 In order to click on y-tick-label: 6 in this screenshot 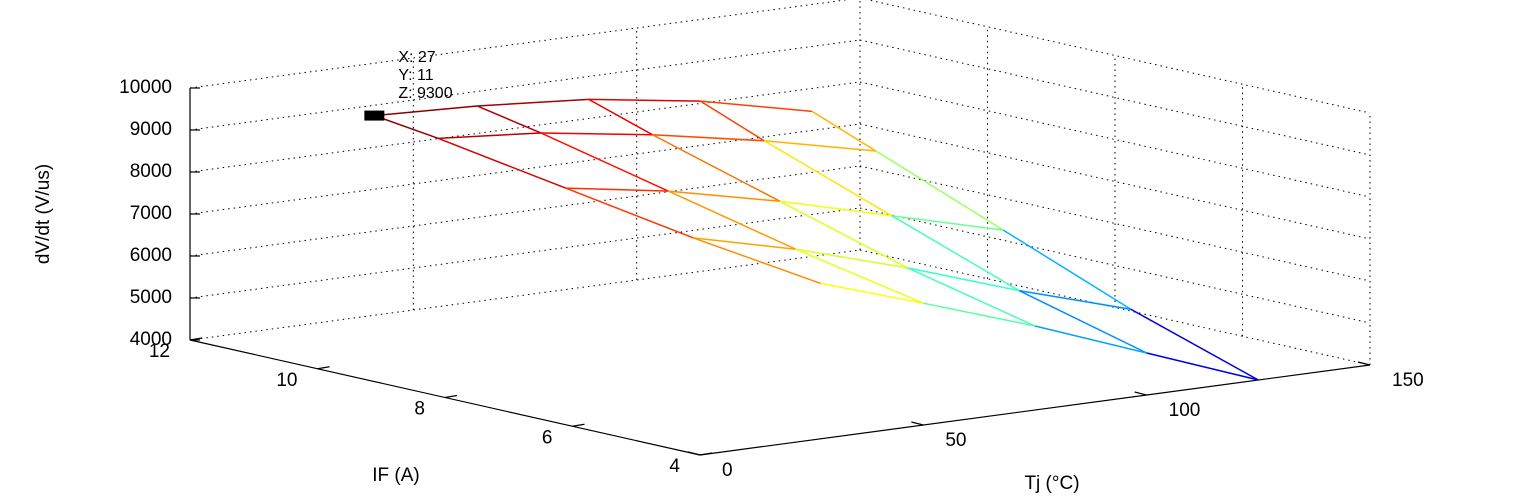, I will do `click(547, 437)`.